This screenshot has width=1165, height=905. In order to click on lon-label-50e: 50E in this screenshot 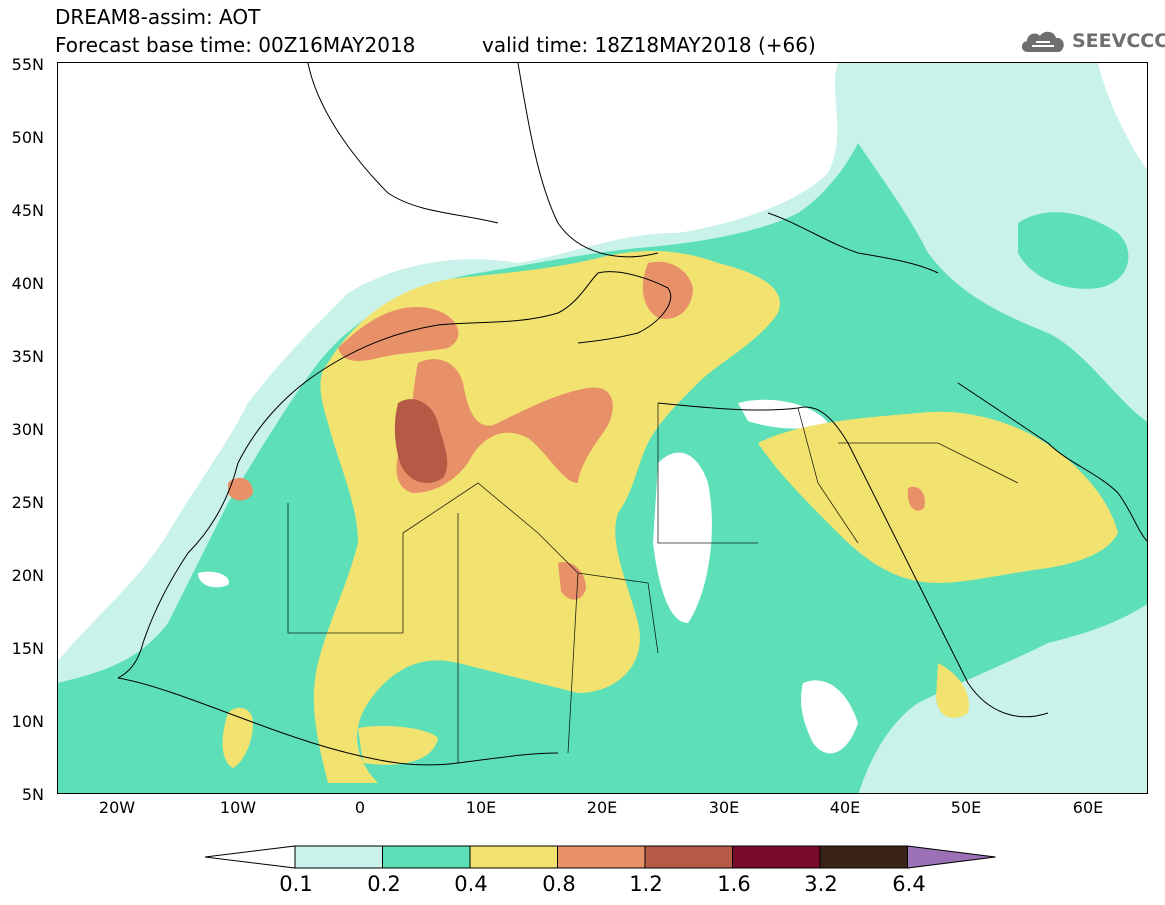, I will do `click(966, 807)`.